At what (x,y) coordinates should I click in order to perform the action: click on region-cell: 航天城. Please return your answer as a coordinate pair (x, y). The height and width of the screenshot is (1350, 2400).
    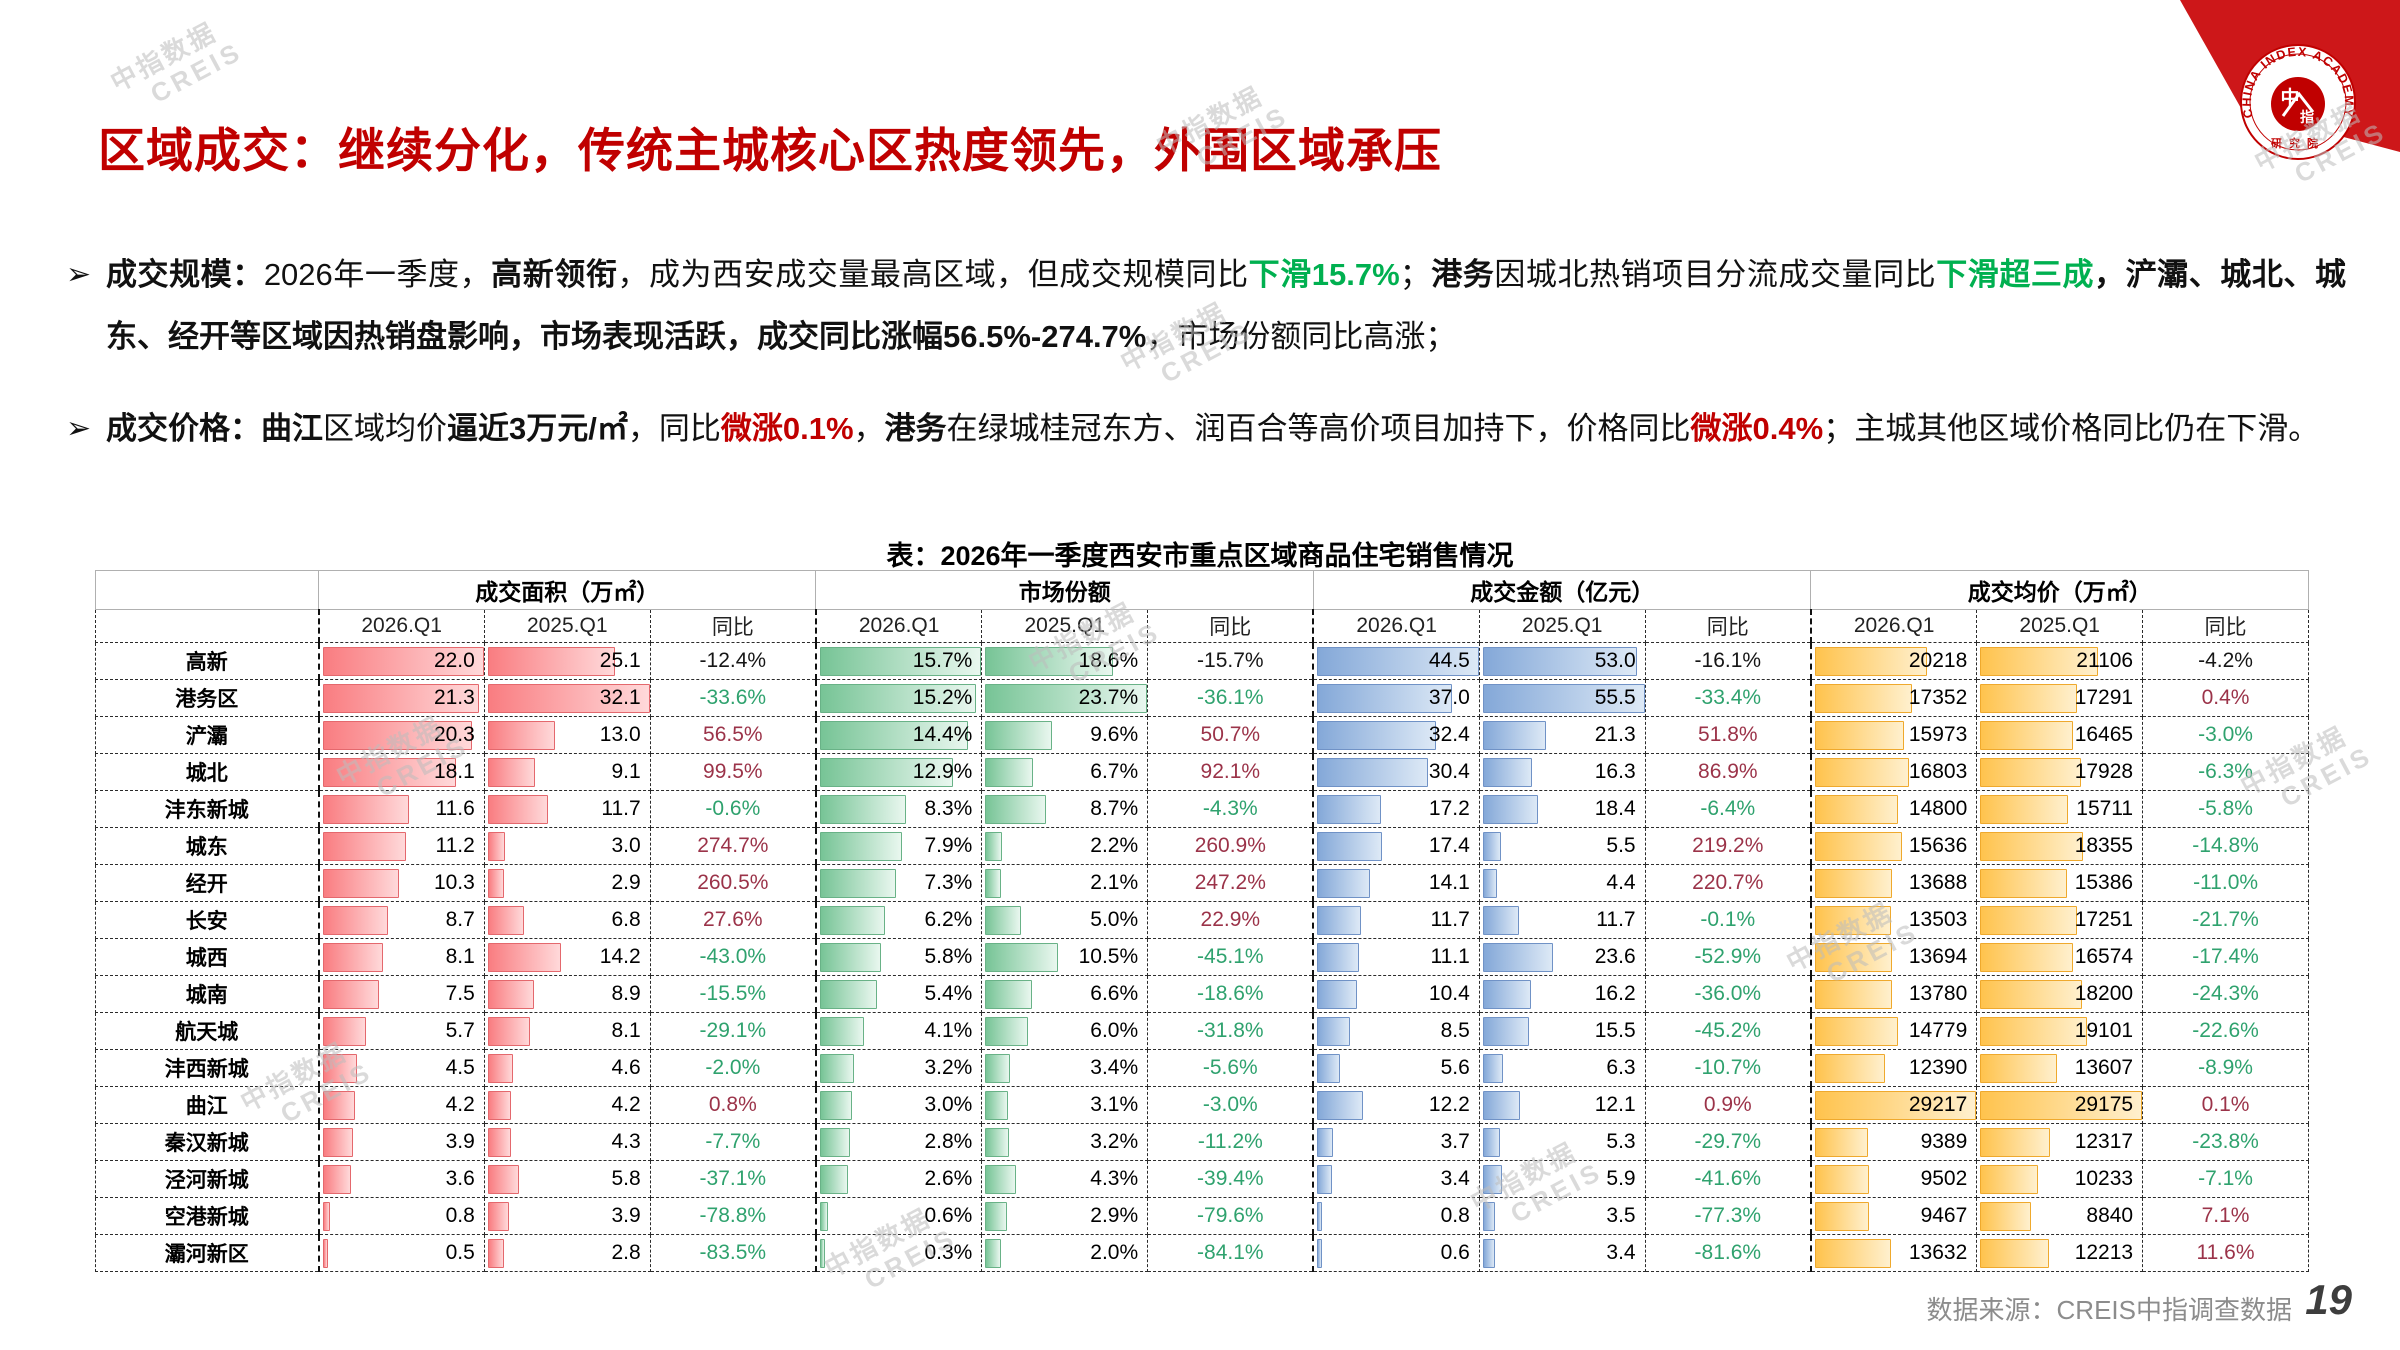
    Looking at the image, I should click on (207, 1031).